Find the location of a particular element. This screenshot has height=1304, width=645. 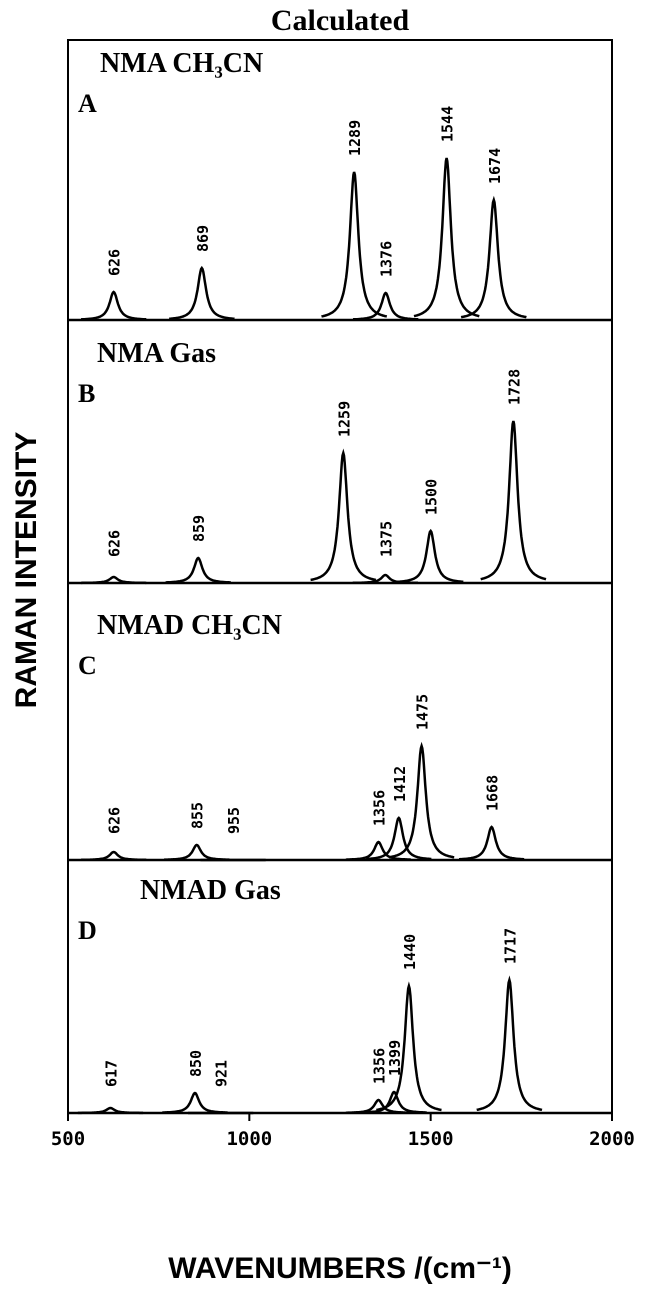

panel-letter: D is located at coordinates (87, 930).